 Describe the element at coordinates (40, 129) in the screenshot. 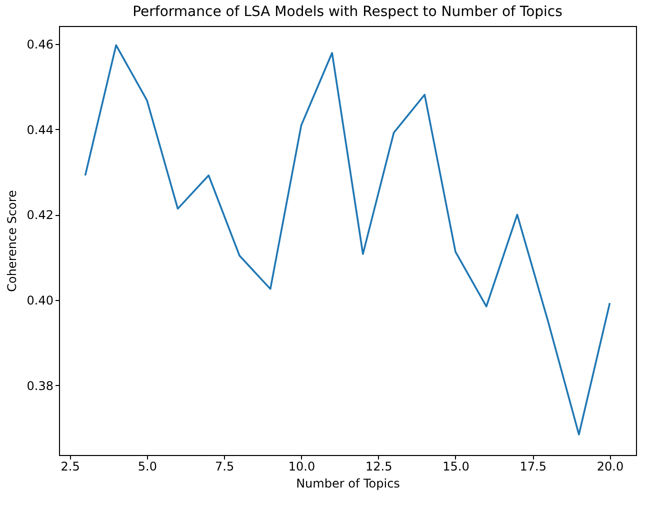

I see `y-tick-label: 0.44` at that location.